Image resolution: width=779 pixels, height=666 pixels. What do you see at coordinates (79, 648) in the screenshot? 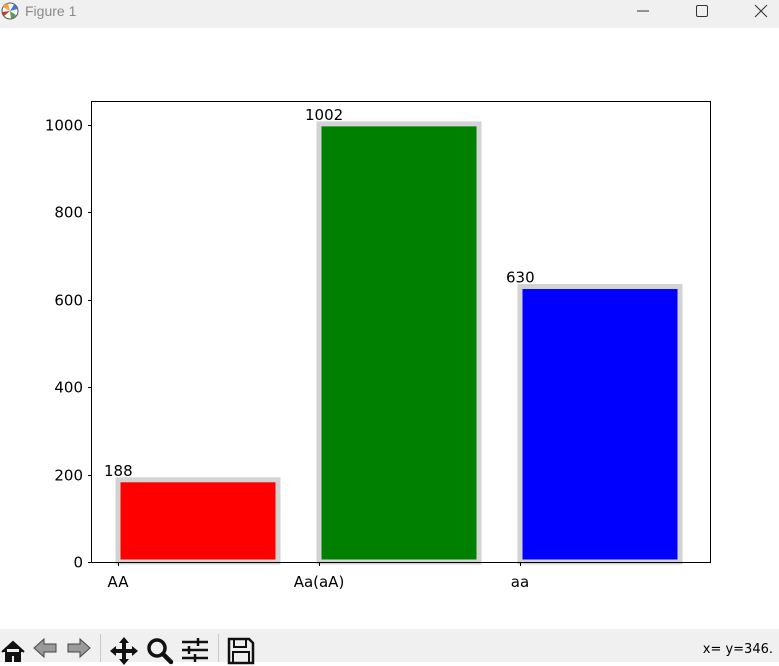
I see `forward-icon` at bounding box center [79, 648].